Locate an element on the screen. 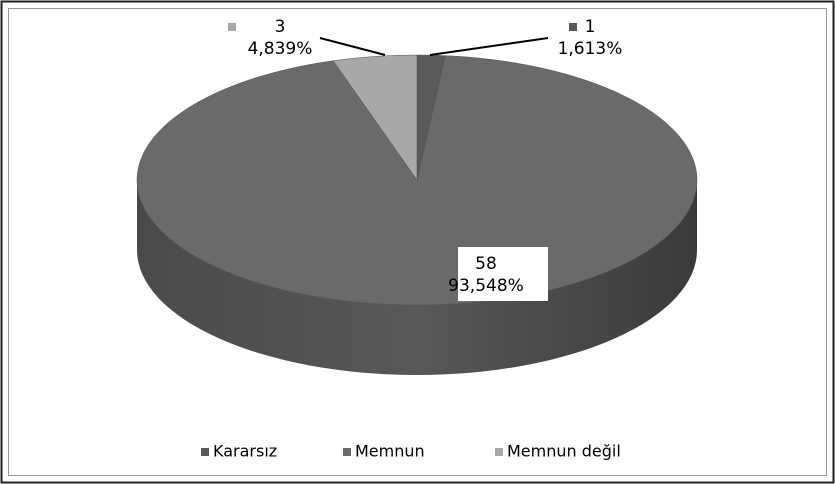 The height and width of the screenshot is (484, 835). legend: Kararsız Memnun Memnun değil is located at coordinates (411, 451).